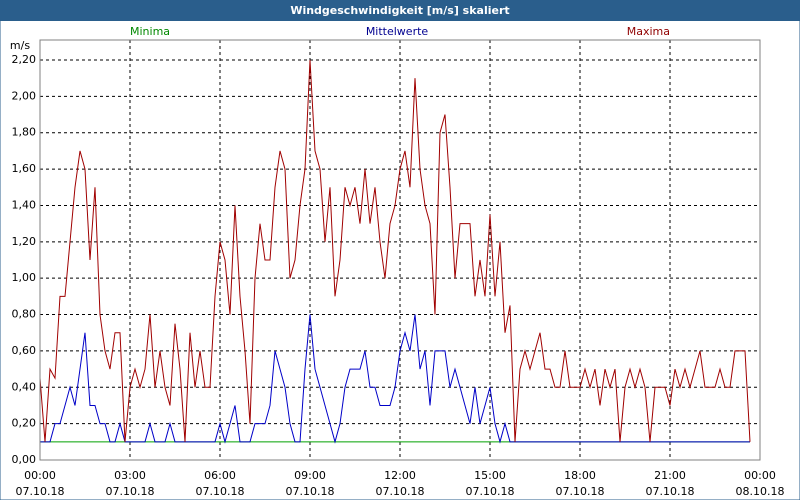  I want to click on legend-label: Mittelwerte, so click(397, 31).